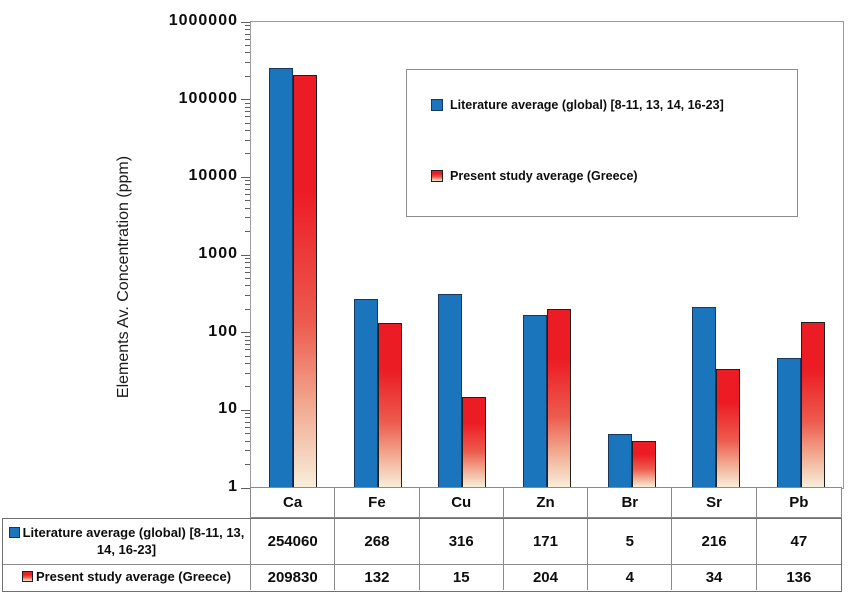 This screenshot has width=850, height=597. Describe the element at coordinates (714, 577) in the screenshot. I see `table-cell-present-sr: 34` at that location.